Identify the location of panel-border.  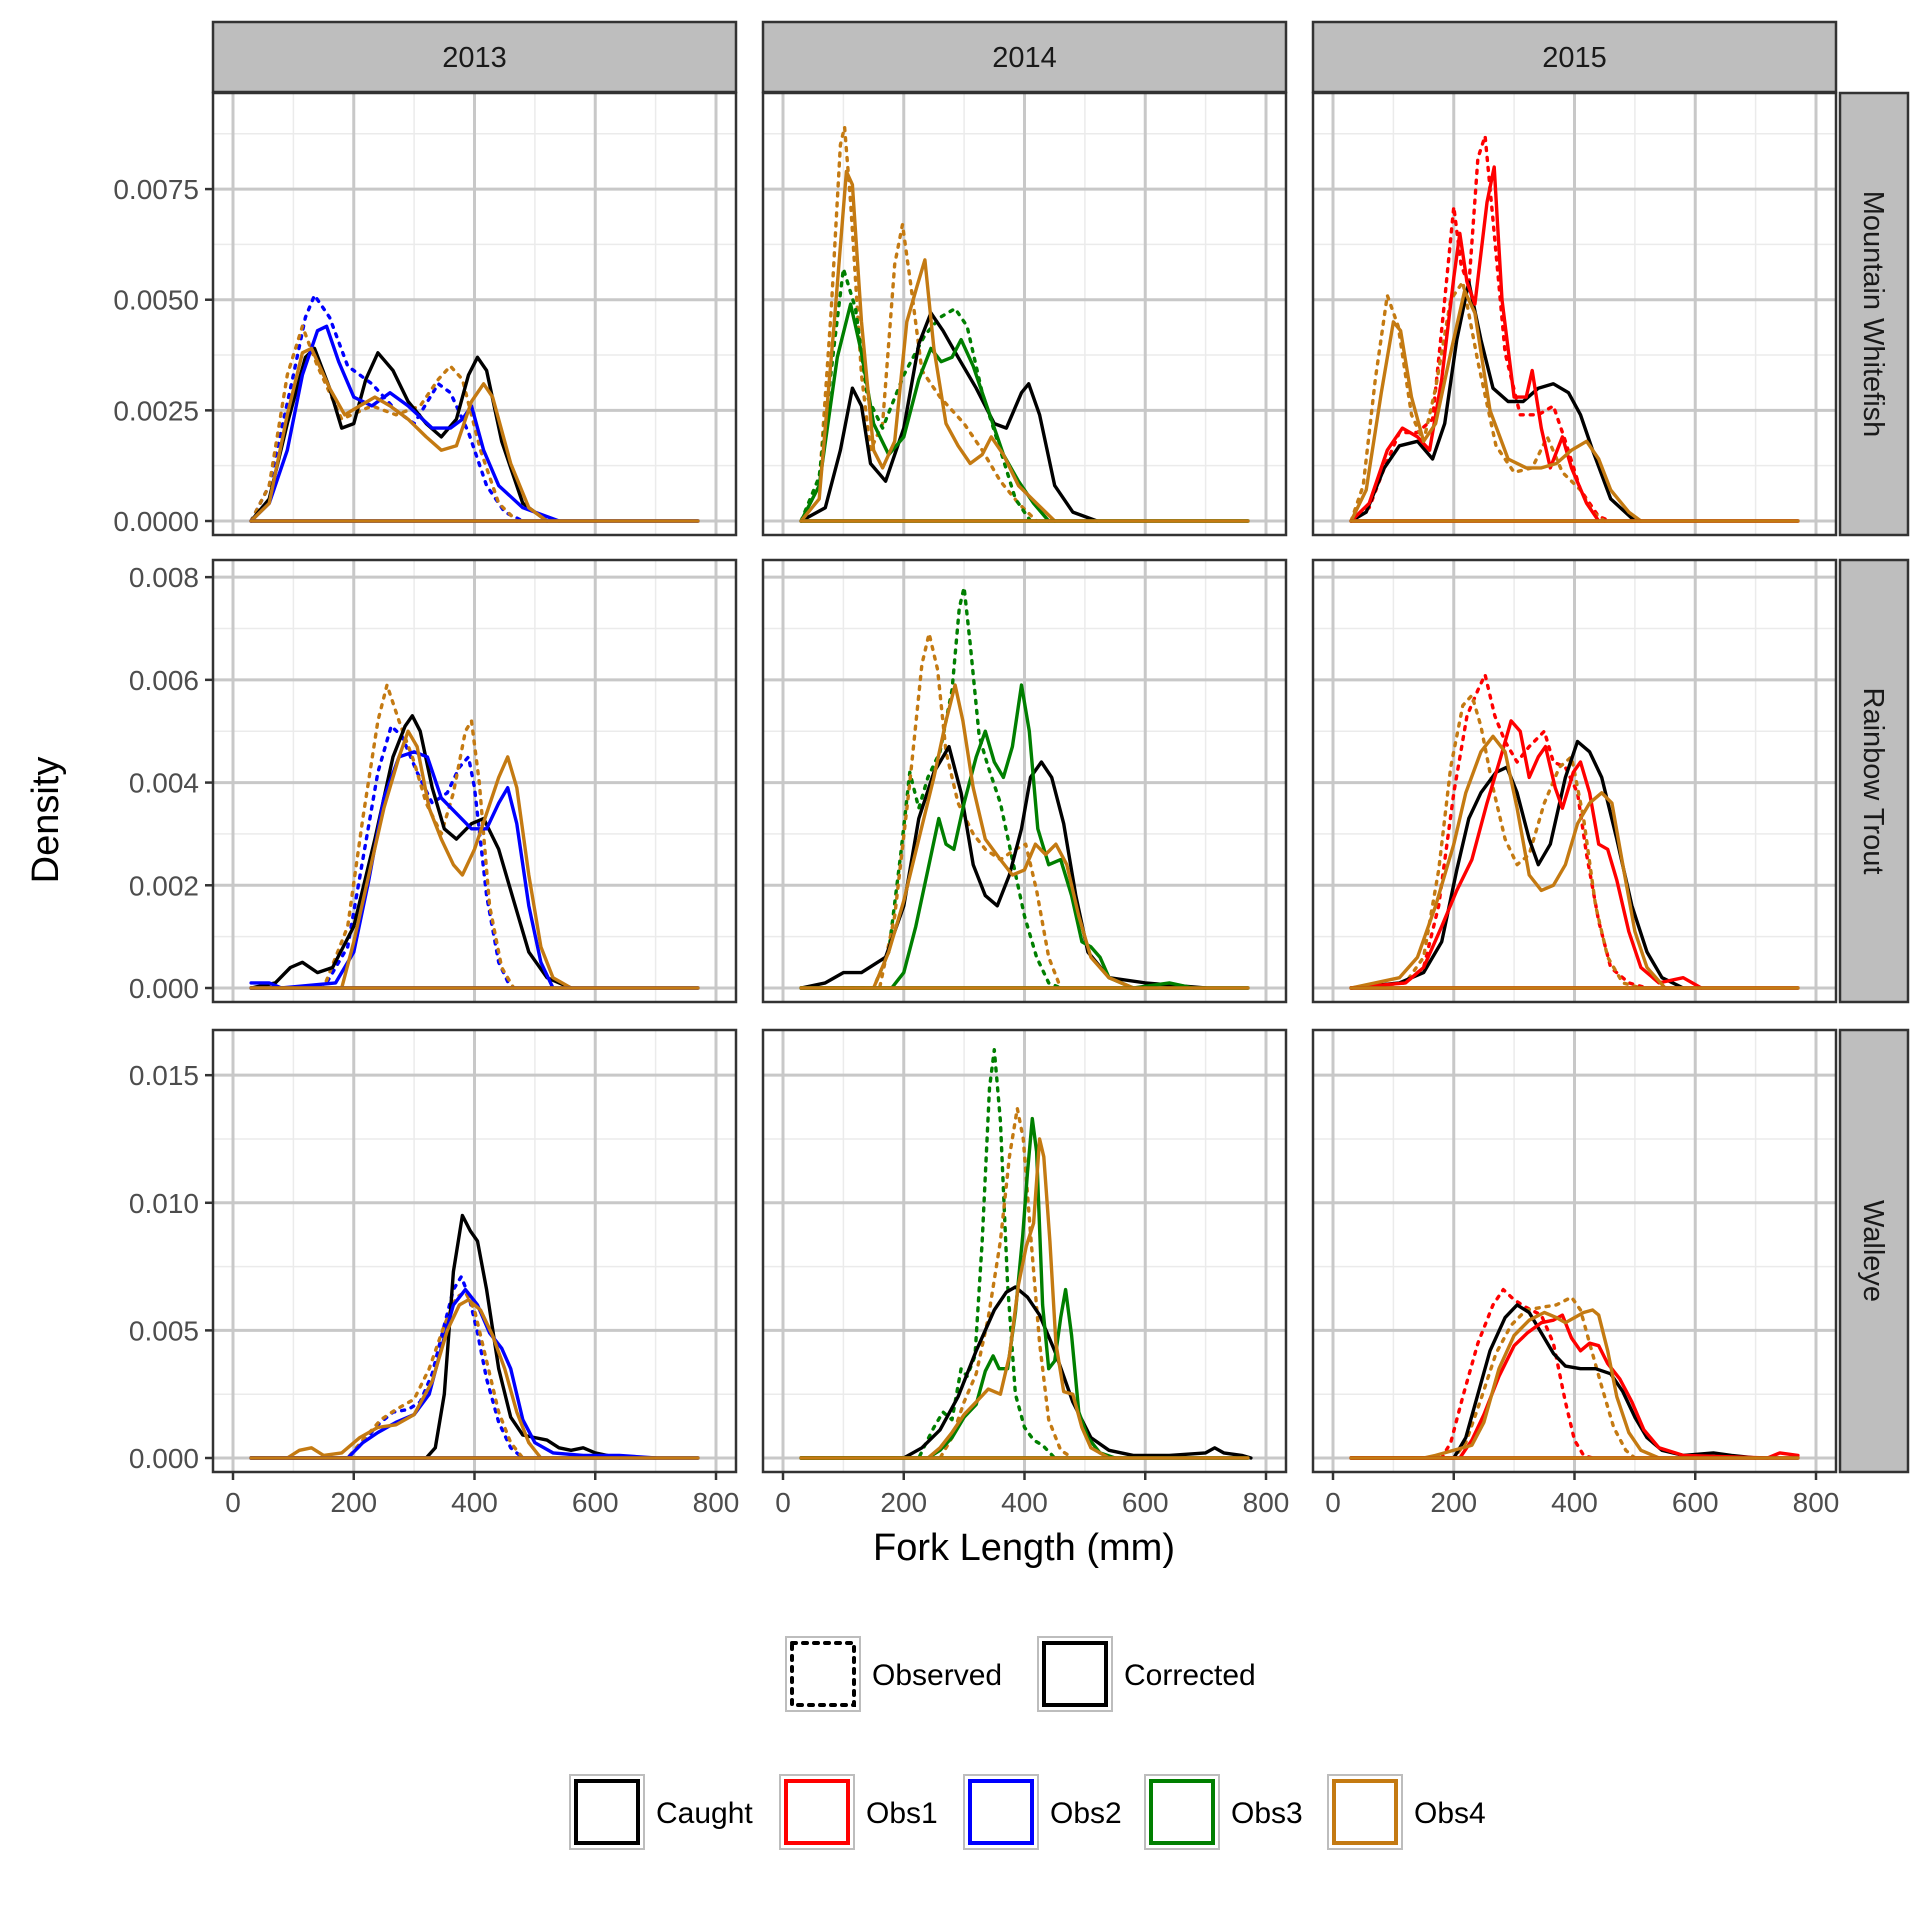
(1024, 781).